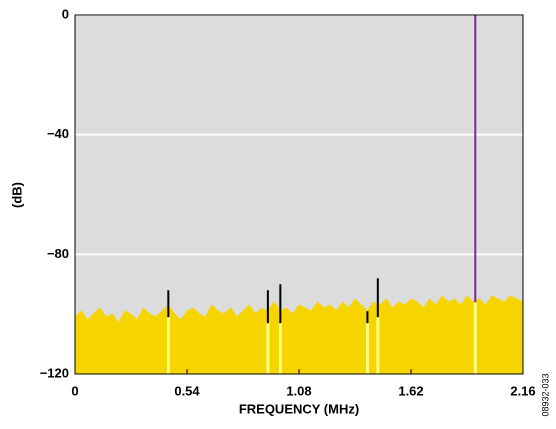 The height and width of the screenshot is (429, 556). What do you see at coordinates (410, 390) in the screenshot?
I see `x-tick-label: 1.62` at bounding box center [410, 390].